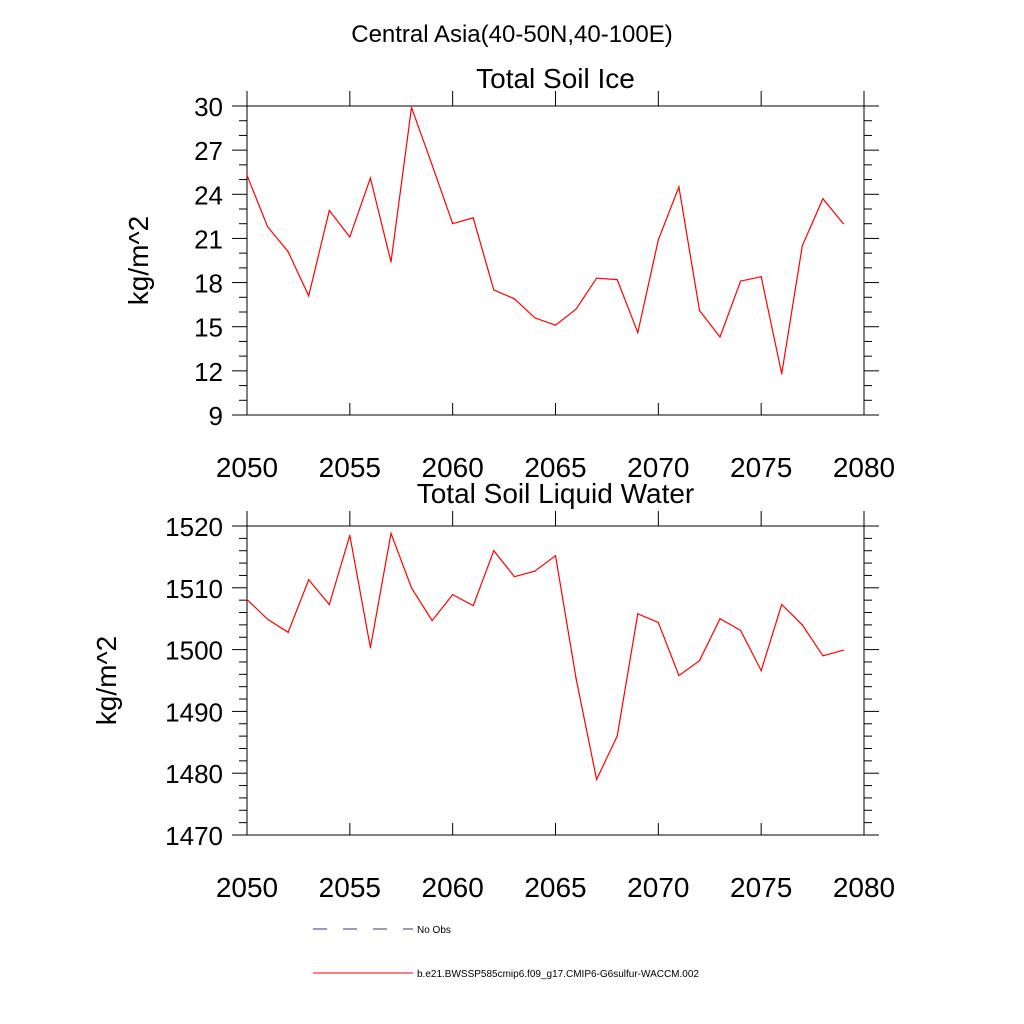 The height and width of the screenshot is (1024, 1024). What do you see at coordinates (194, 527) in the screenshot?
I see `y-tick-label: 1520` at bounding box center [194, 527].